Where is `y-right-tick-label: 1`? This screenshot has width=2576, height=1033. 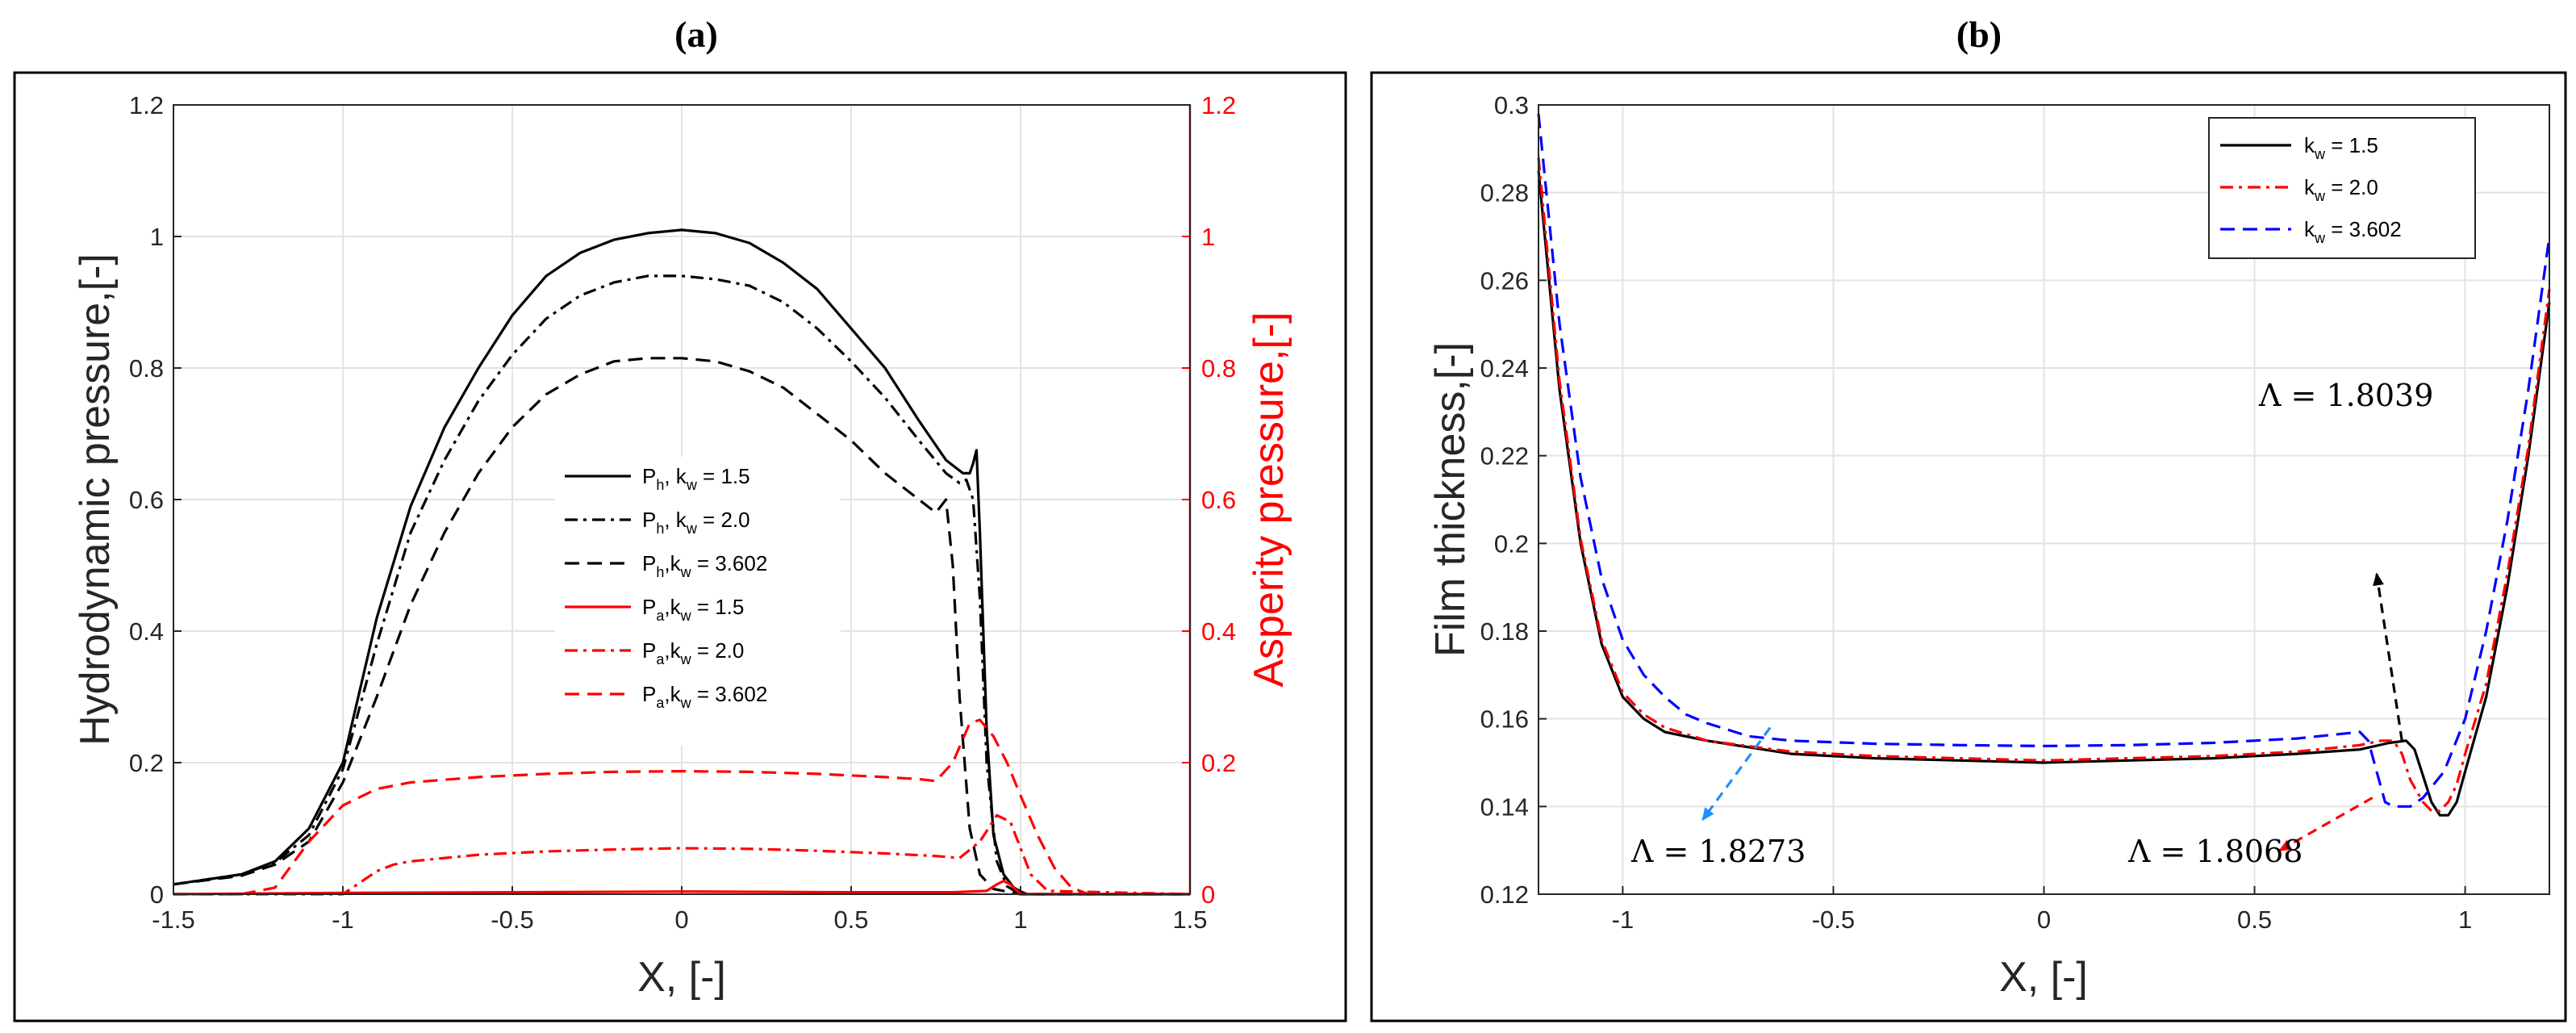
y-right-tick-label: 1 is located at coordinates (1208, 237).